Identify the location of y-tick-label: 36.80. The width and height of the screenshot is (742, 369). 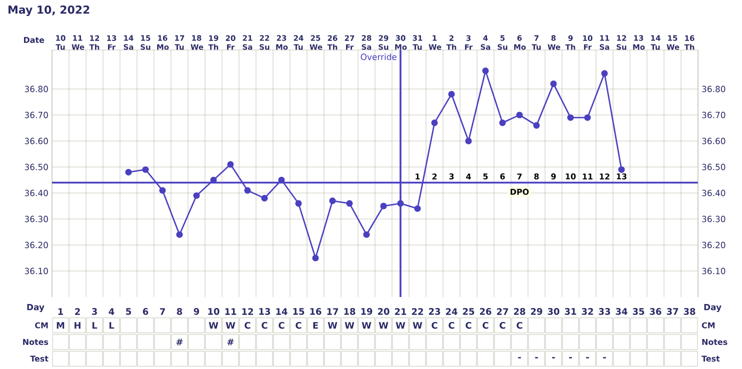
(36, 89).